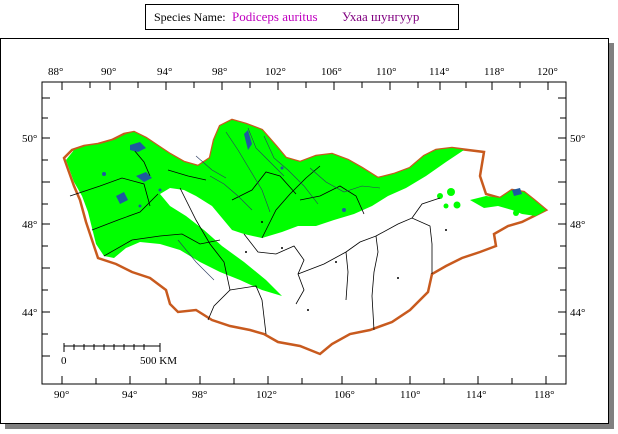 The height and width of the screenshot is (434, 618). I want to click on lake-buir, so click(517, 192).